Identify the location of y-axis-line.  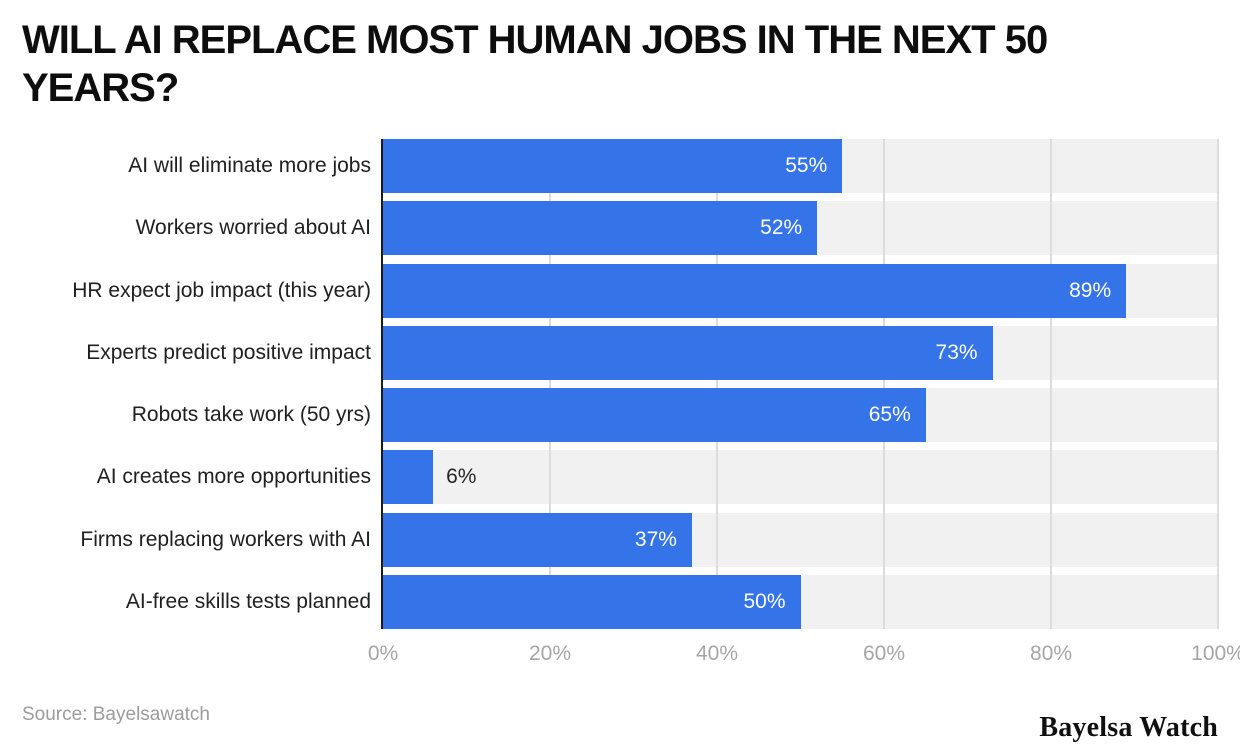
(382, 384).